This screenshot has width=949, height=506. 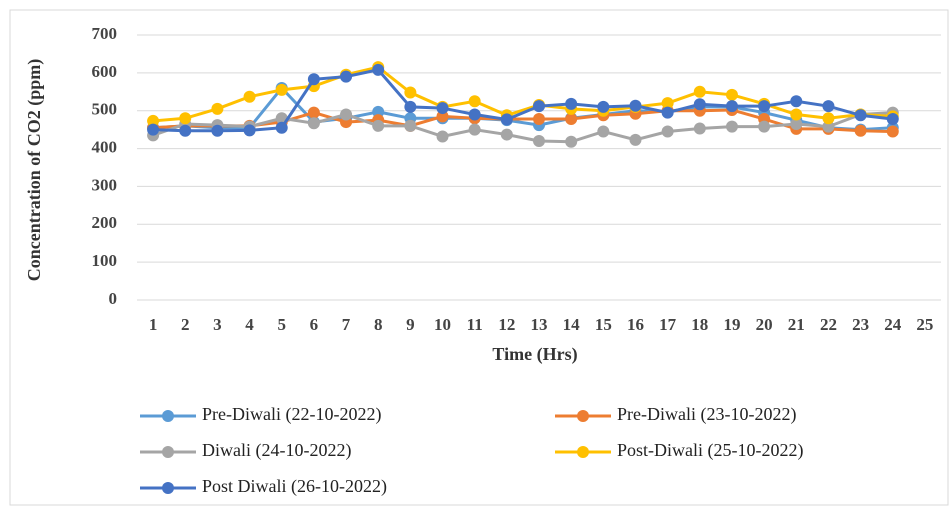 What do you see at coordinates (668, 324) in the screenshot?
I see `x-tick-label: 17` at bounding box center [668, 324].